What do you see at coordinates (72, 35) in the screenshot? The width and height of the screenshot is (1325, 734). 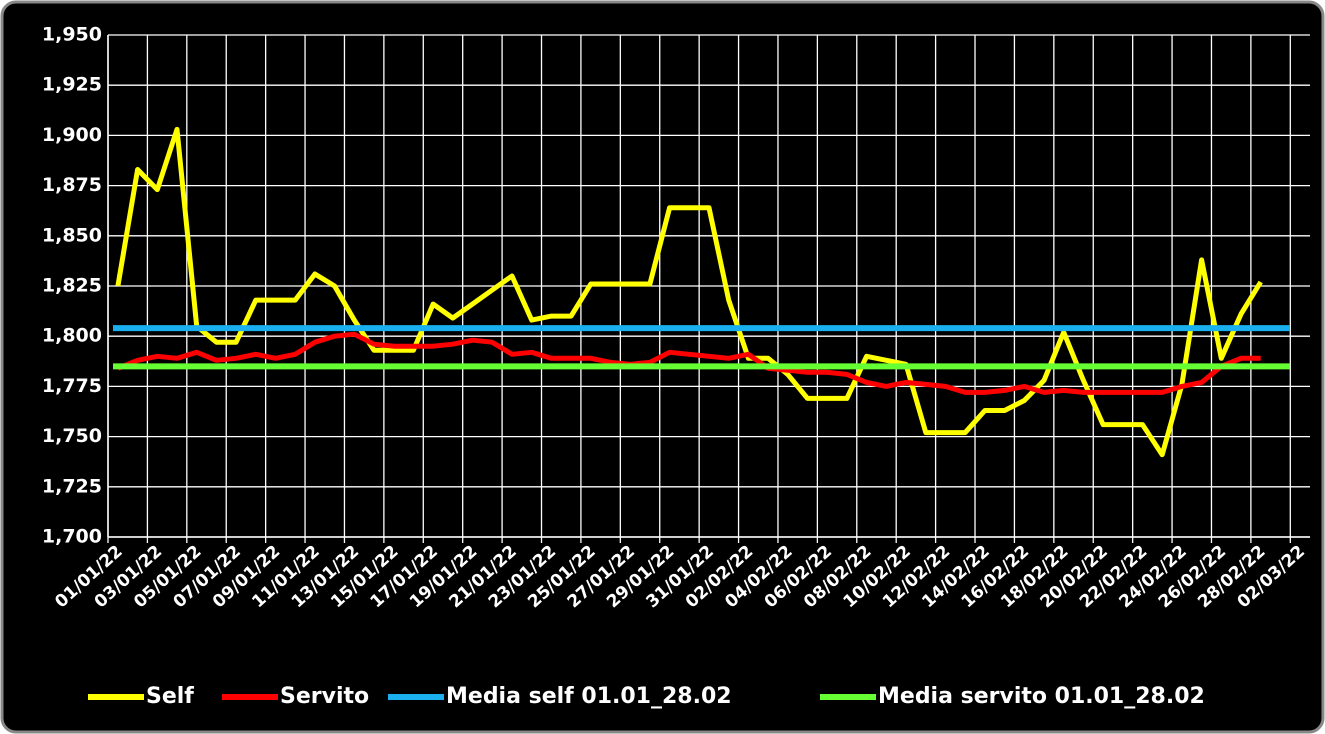 I see `y-tick-label: 1,950` at bounding box center [72, 35].